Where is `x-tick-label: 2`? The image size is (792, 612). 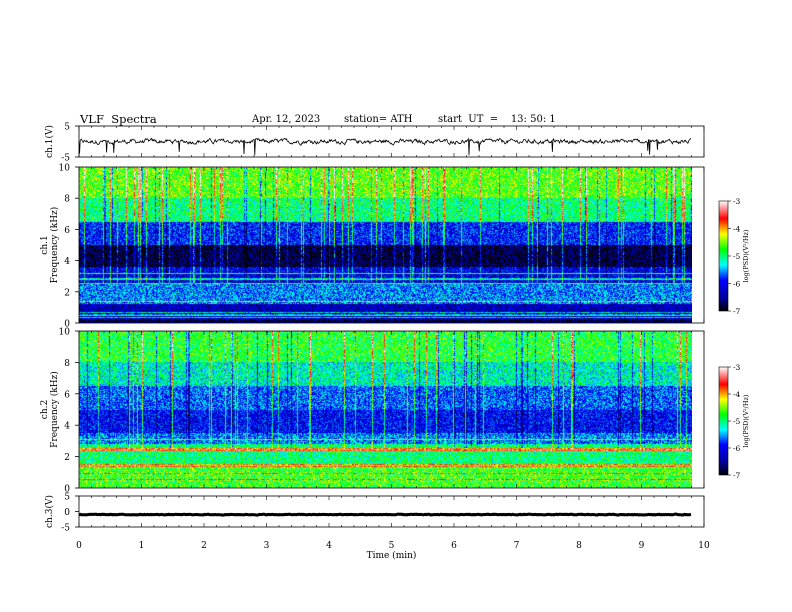 x-tick-label: 2 is located at coordinates (204, 546).